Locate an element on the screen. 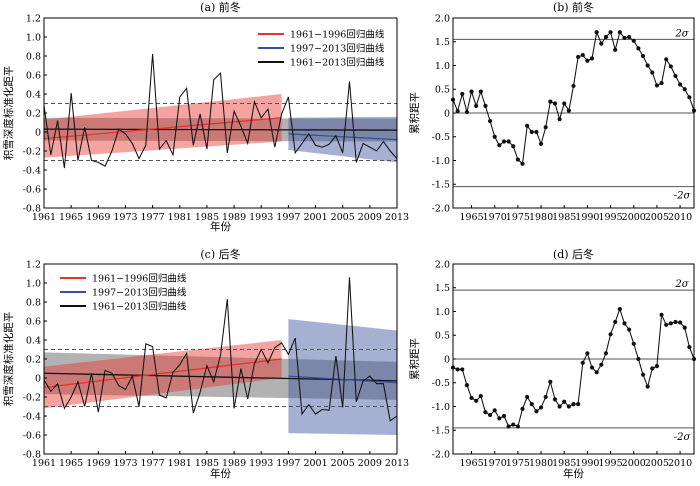  y-tick-label: -0.6 is located at coordinates (32, 189).